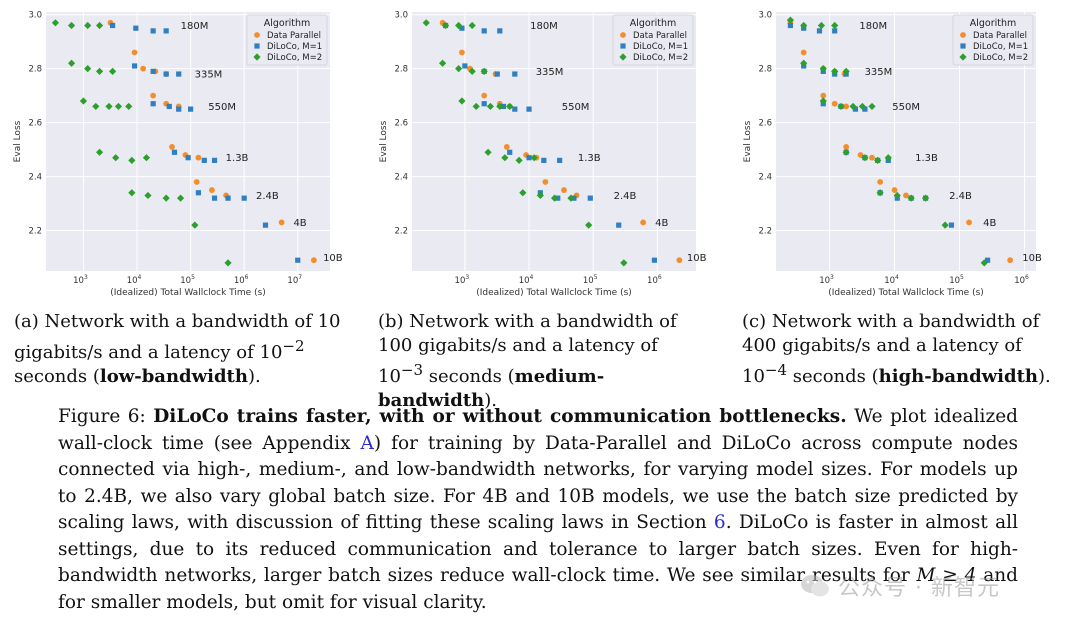 This screenshot has height=626, width=1080. What do you see at coordinates (367, 443) in the screenshot?
I see `appendix-link: A` at bounding box center [367, 443].